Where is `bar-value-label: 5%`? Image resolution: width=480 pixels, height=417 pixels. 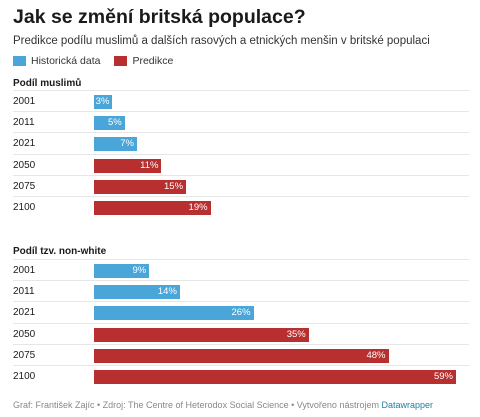 bar-value-label: 5% is located at coordinates (114, 123).